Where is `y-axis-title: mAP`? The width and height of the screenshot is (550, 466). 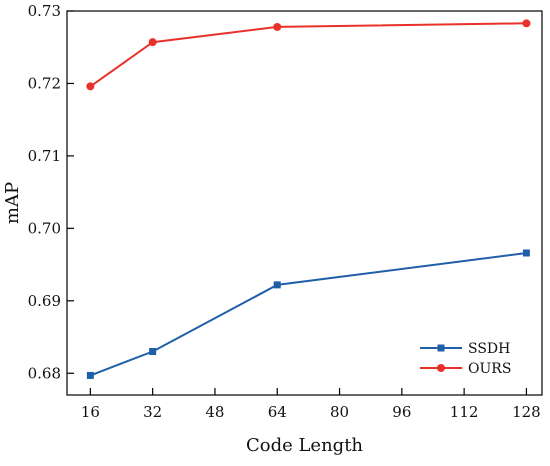 y-axis-title: mAP is located at coordinates (12, 203).